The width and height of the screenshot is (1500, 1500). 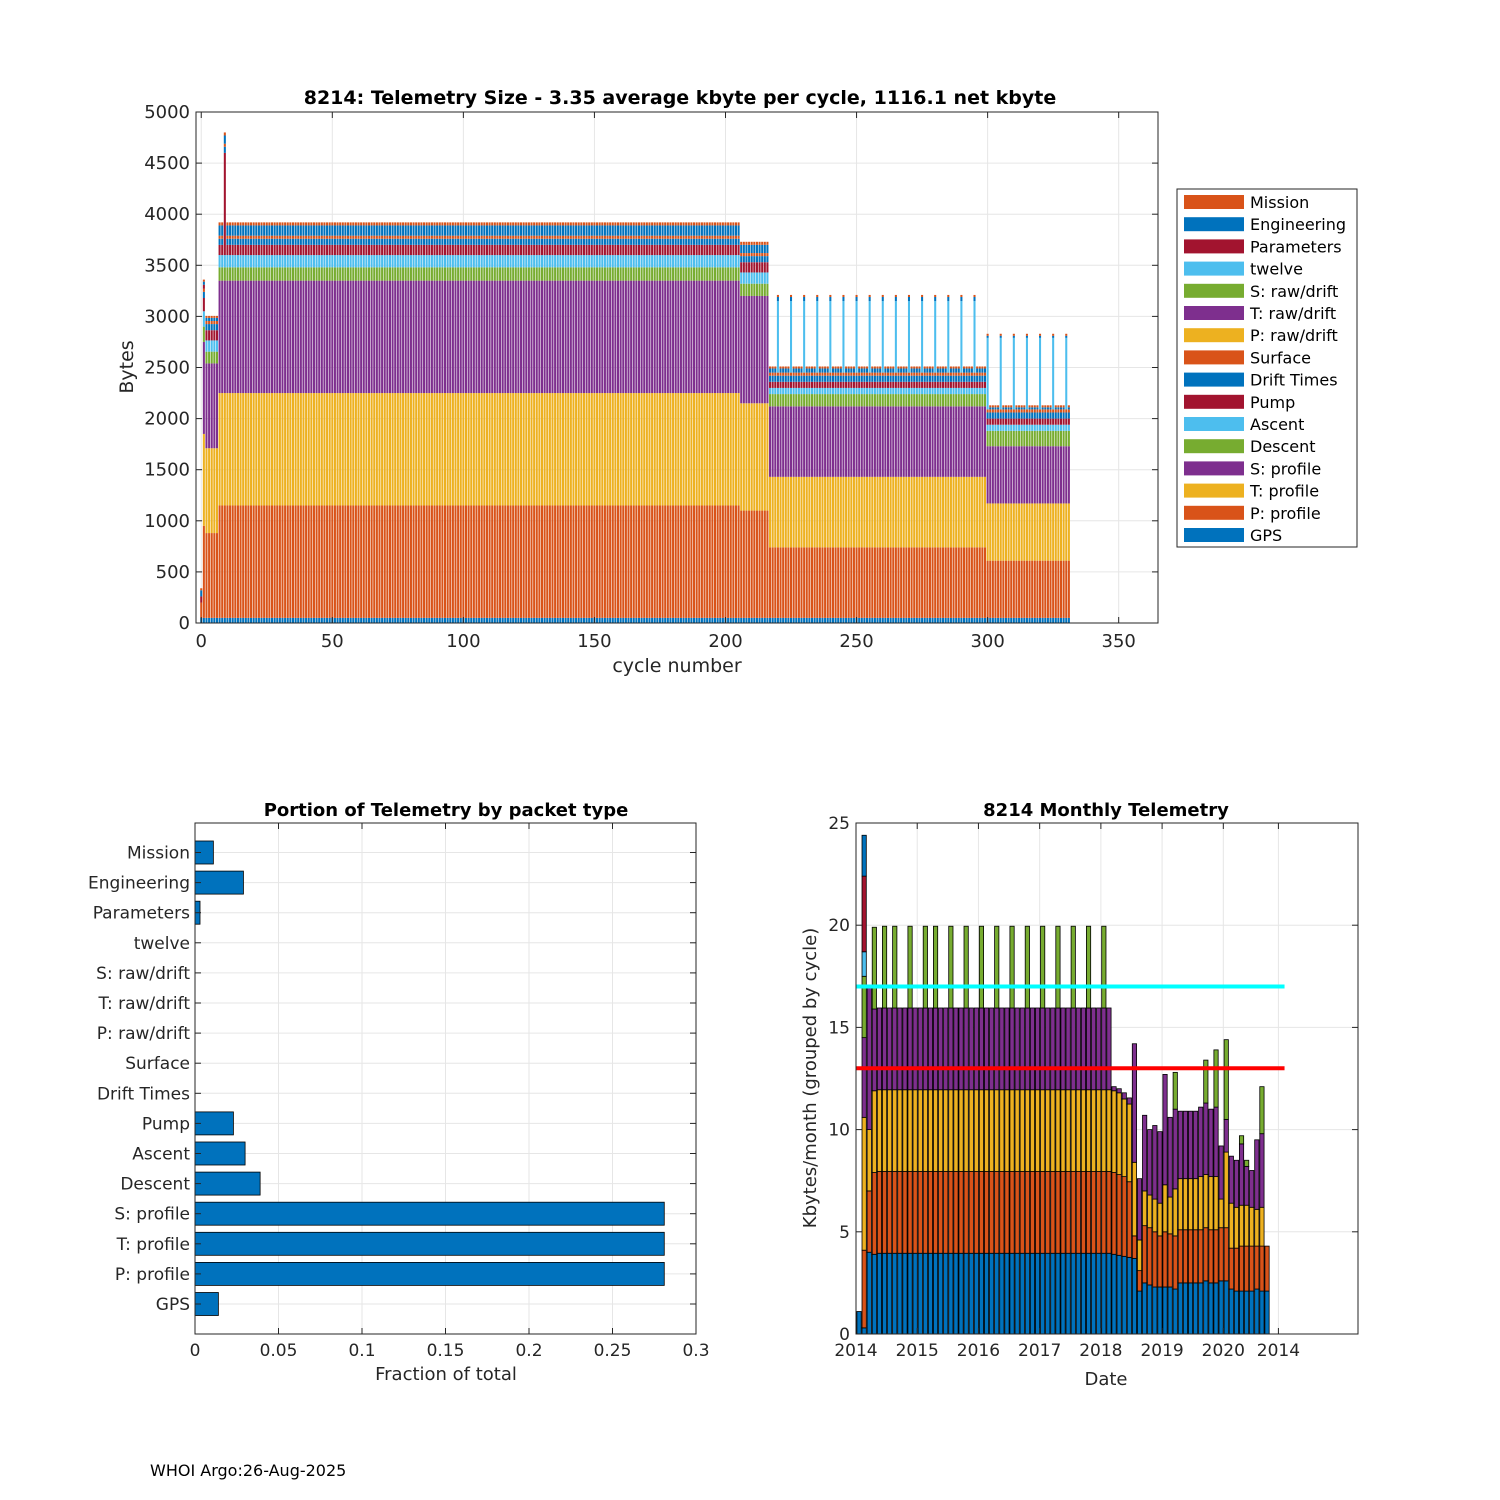 I want to click on c2-bar, so click(x=429, y=1243).